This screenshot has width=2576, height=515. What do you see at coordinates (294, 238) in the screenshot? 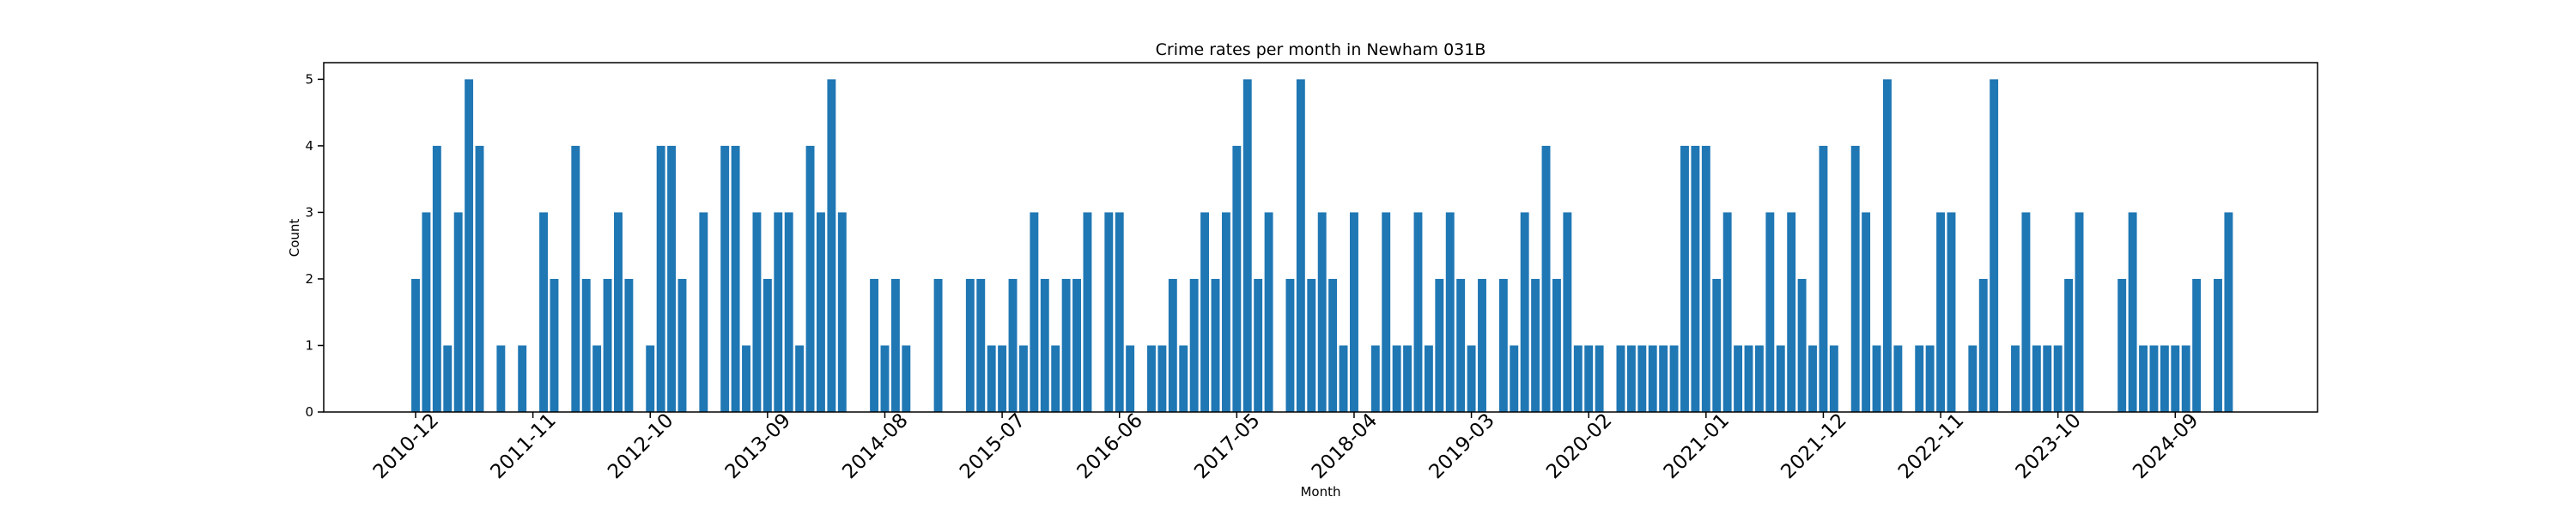
I see `y-axis-label: Count` at bounding box center [294, 238].